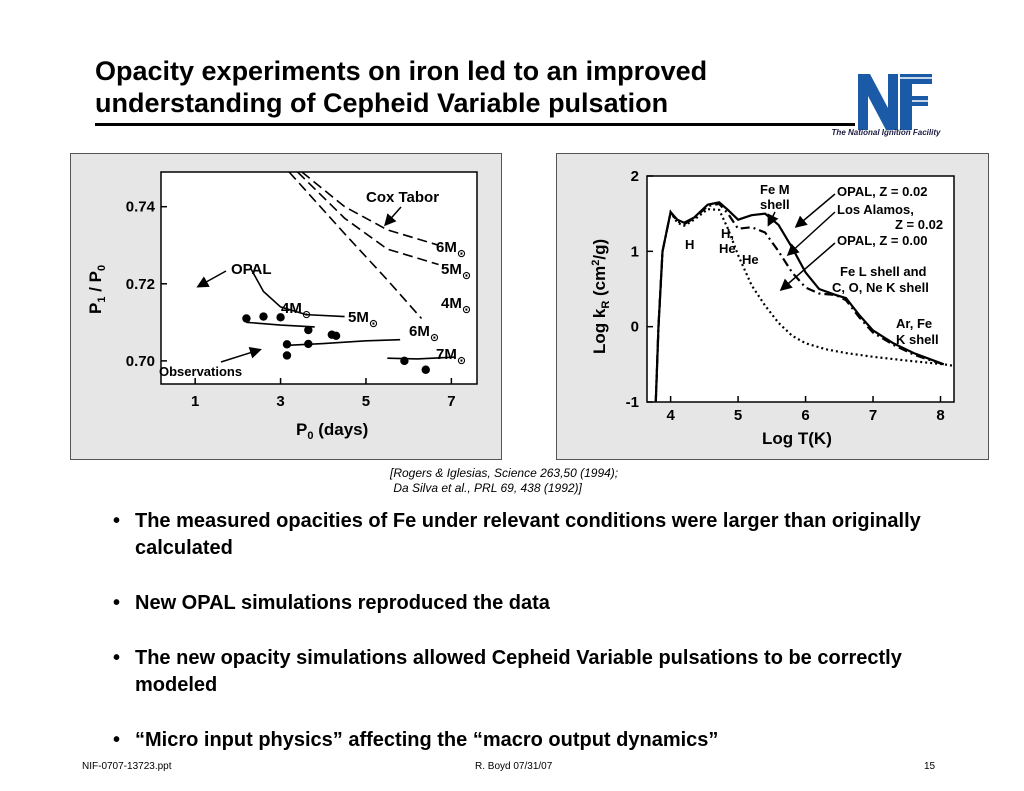 This screenshot has height=791, width=1024. I want to click on cox-tabor-arrow, so click(393, 216).